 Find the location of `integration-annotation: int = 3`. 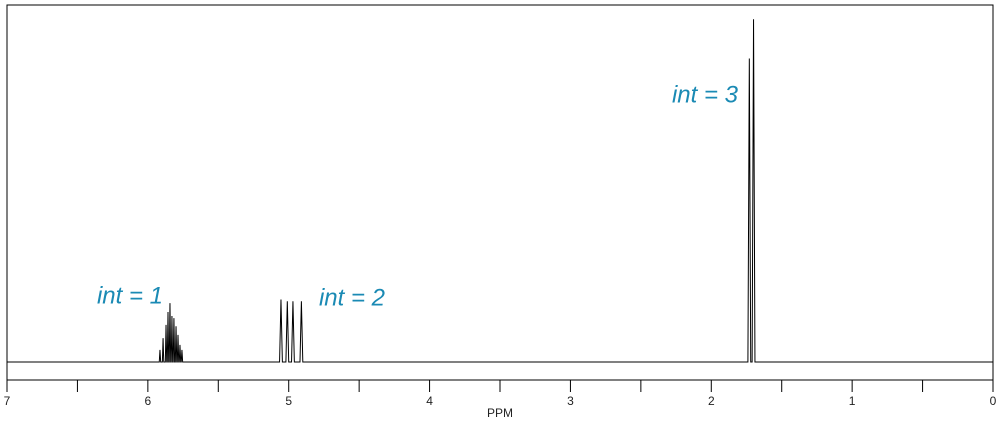

integration-annotation: int = 3 is located at coordinates (705, 94).